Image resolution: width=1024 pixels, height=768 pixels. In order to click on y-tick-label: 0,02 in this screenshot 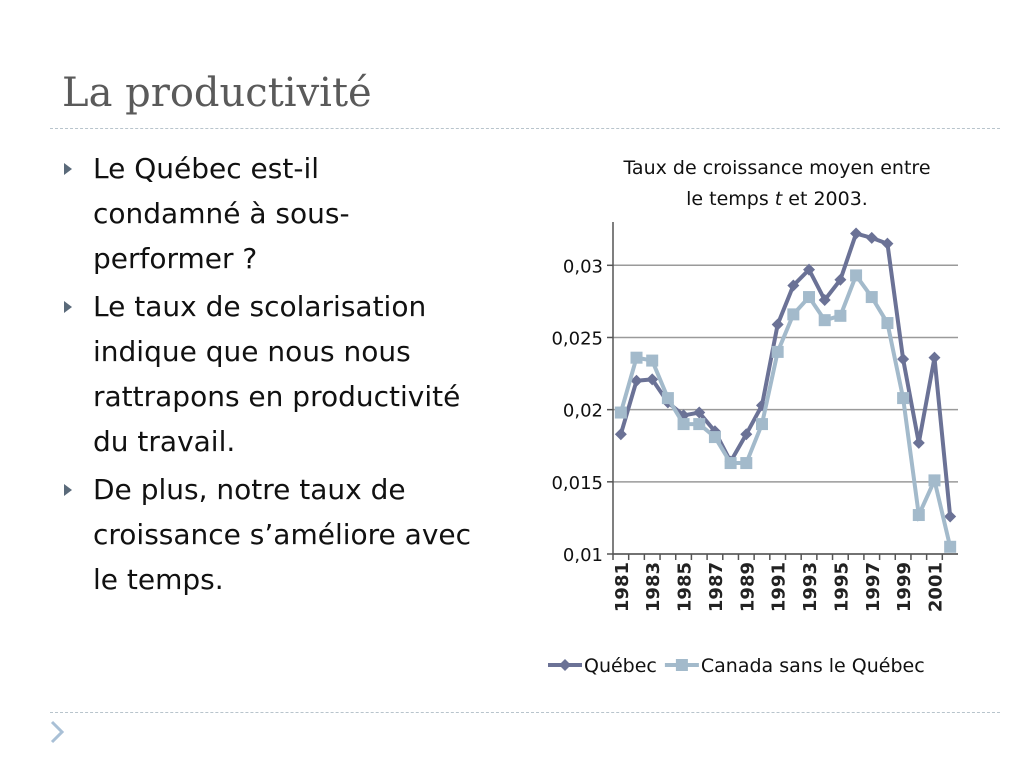, I will do `click(583, 411)`.